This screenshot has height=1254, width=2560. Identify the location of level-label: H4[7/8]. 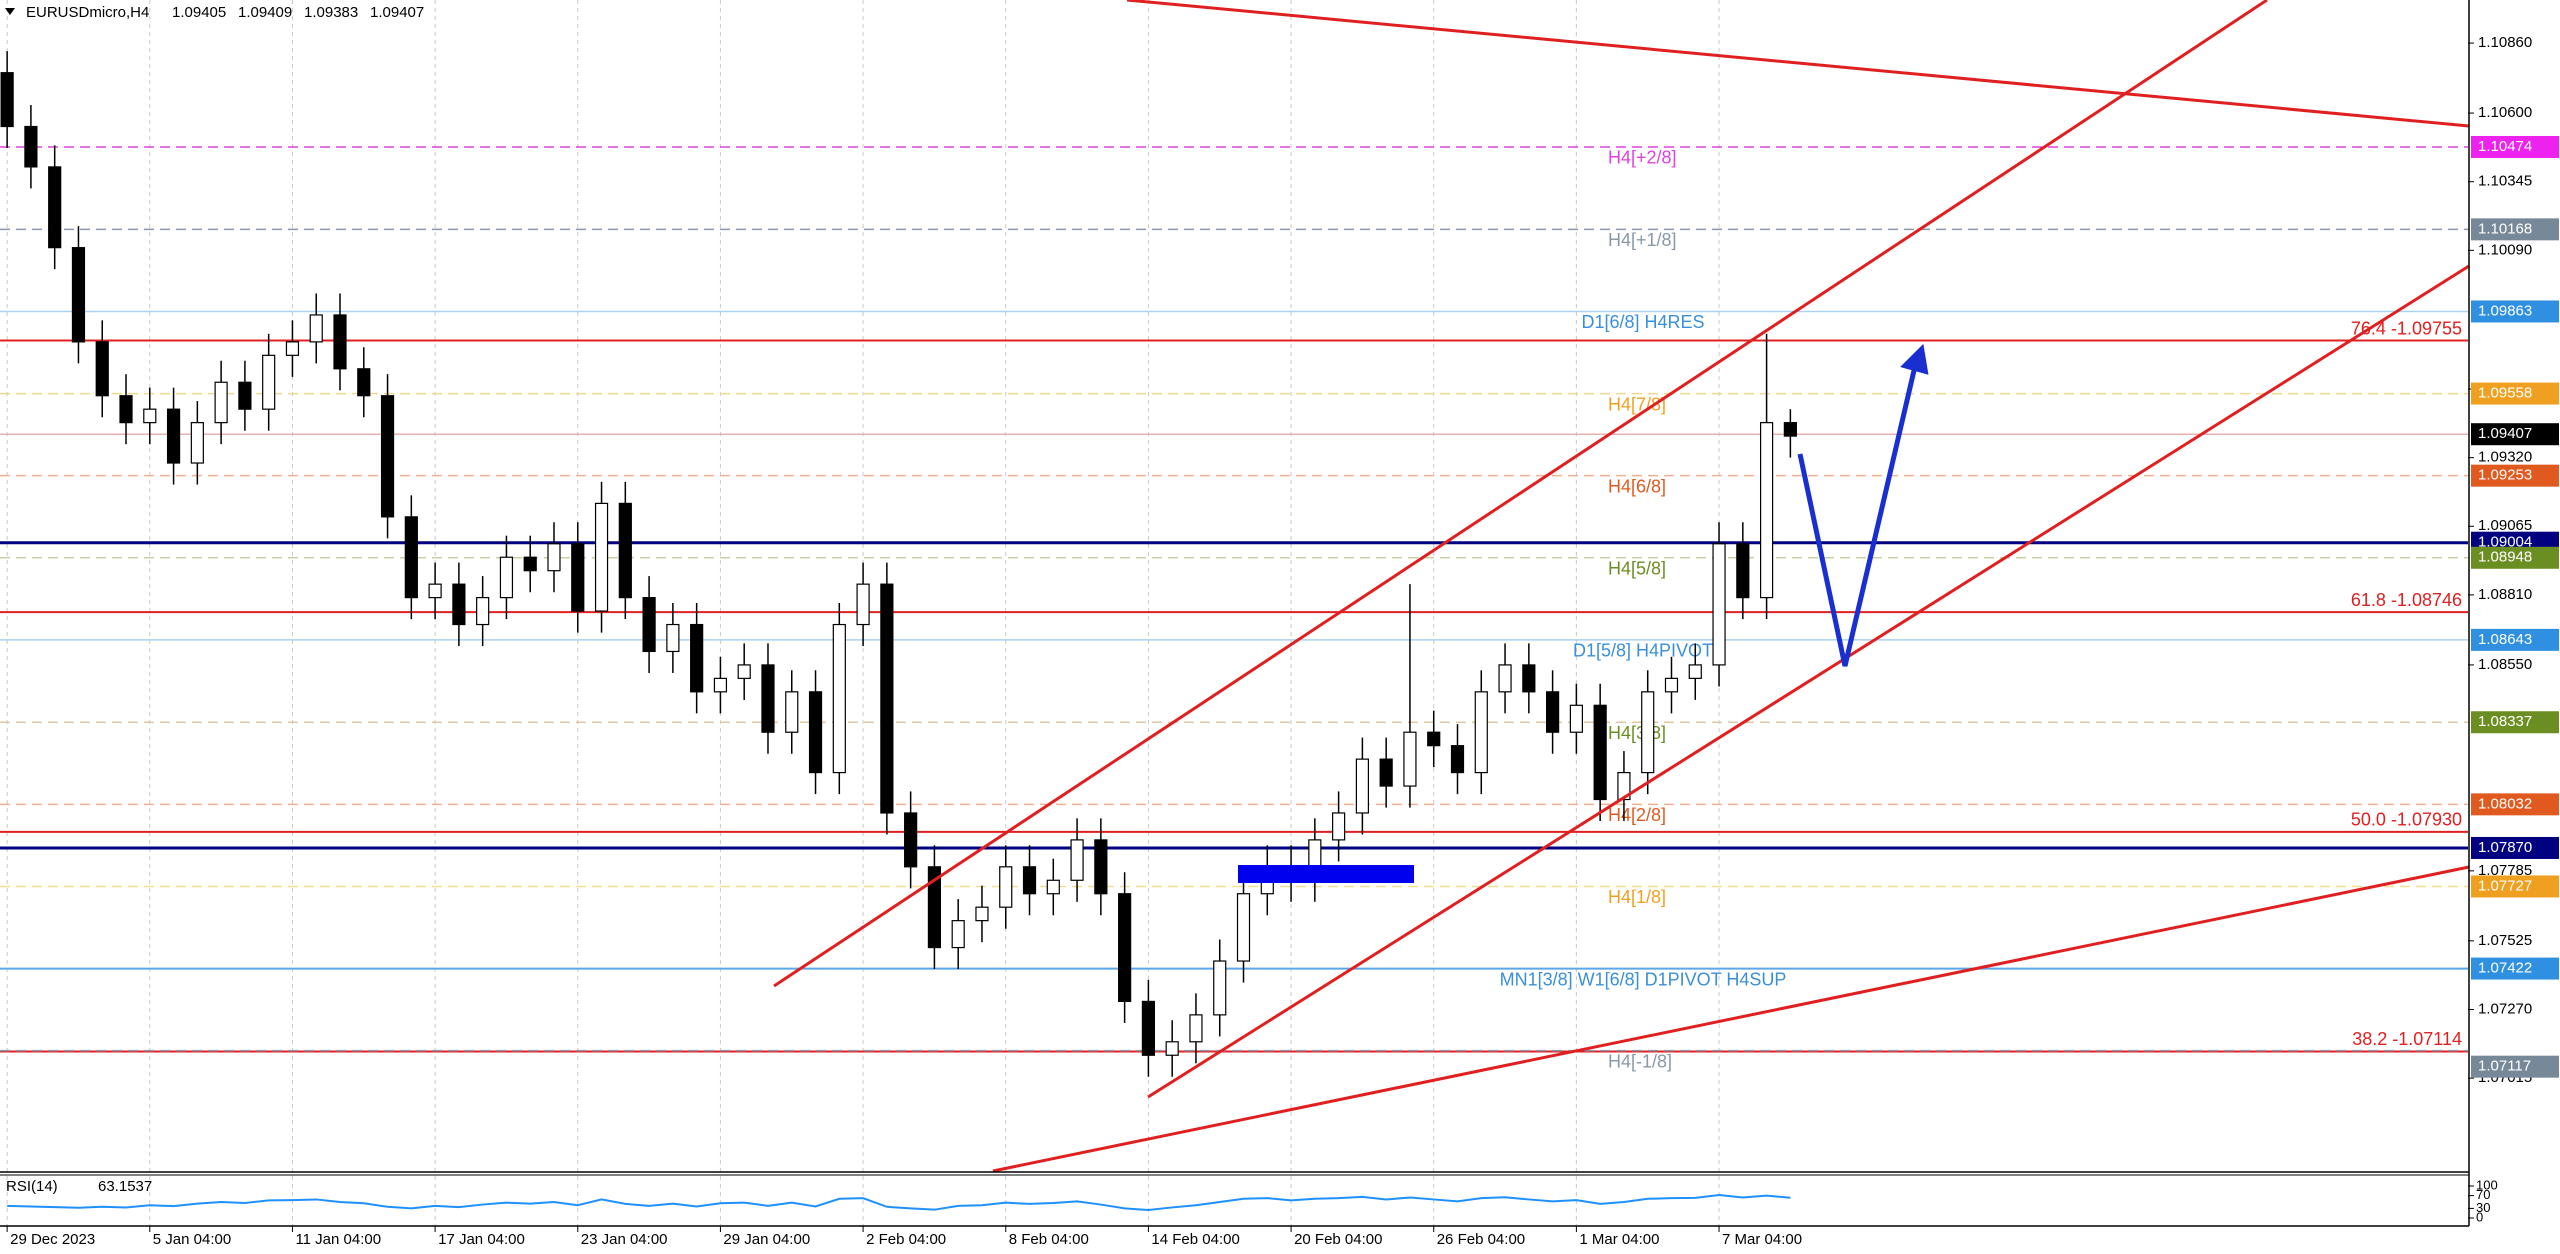
(1637, 404).